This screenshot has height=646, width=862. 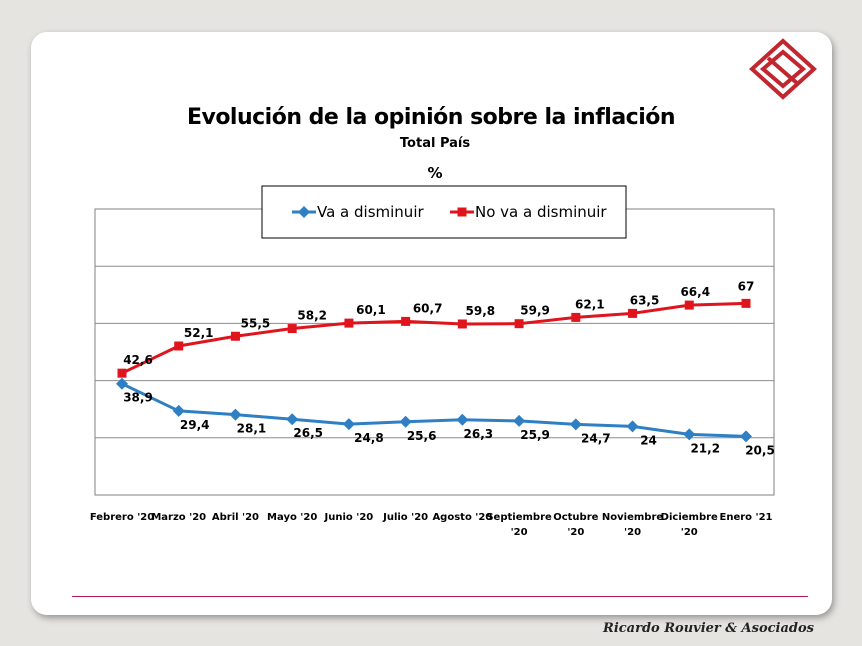 I want to click on rra-diamond-logo-icon, so click(x=783, y=69).